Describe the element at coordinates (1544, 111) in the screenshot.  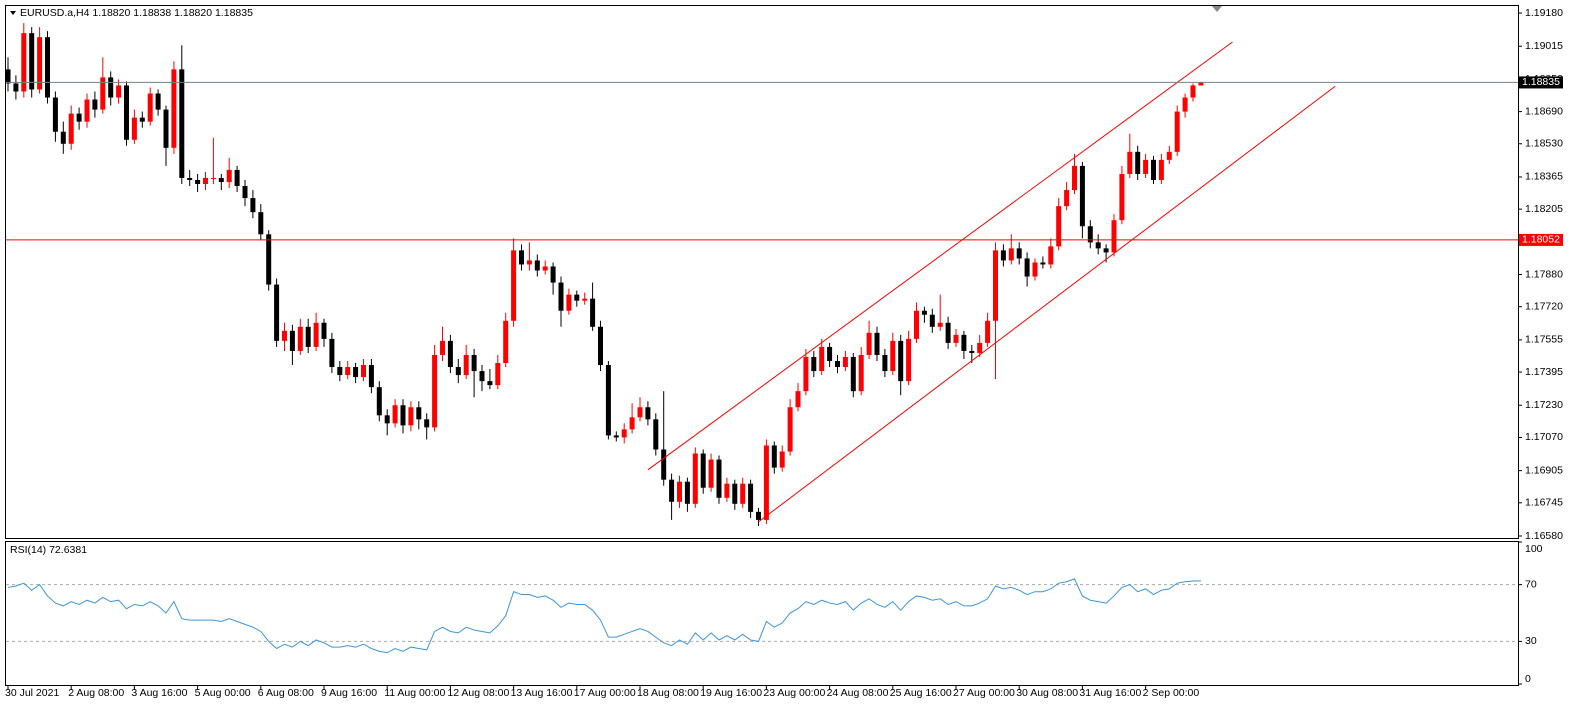
I see `y-tick-label: 1.18690` at that location.